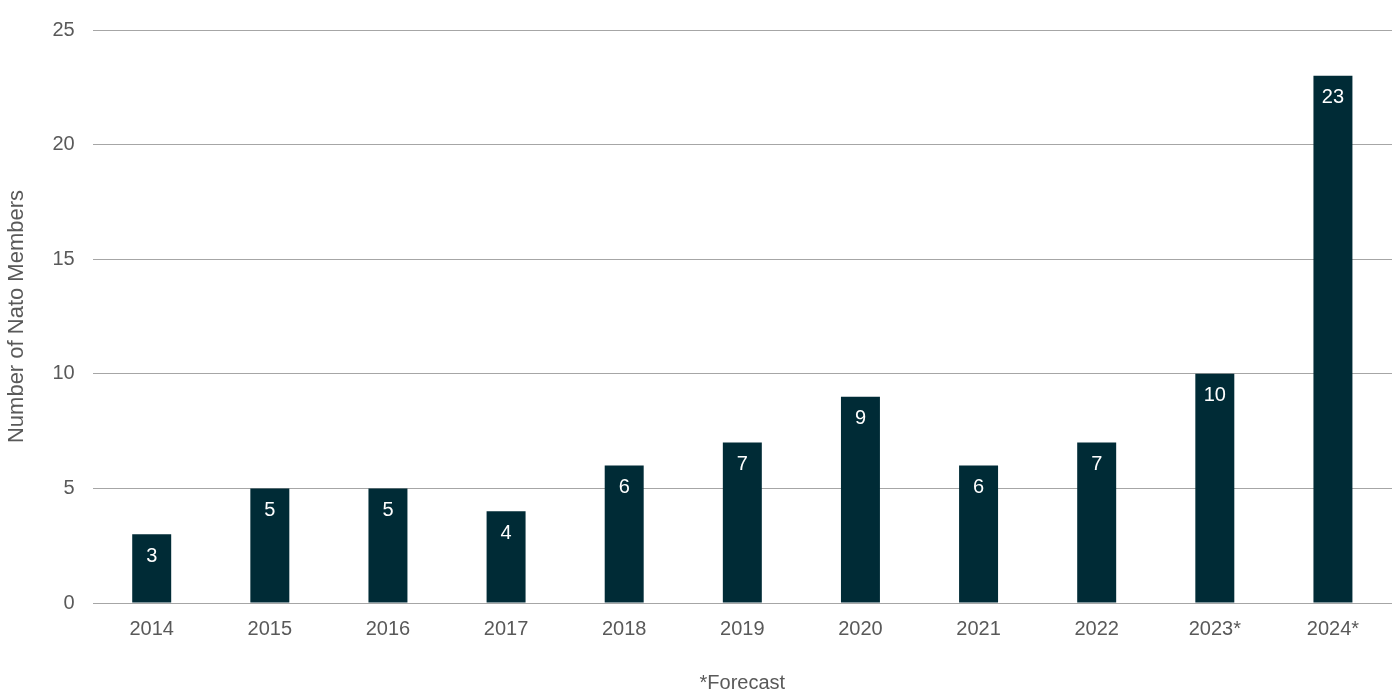 This screenshot has width=1392, height=695. I want to click on text: *Forecast, so click(742, 681).